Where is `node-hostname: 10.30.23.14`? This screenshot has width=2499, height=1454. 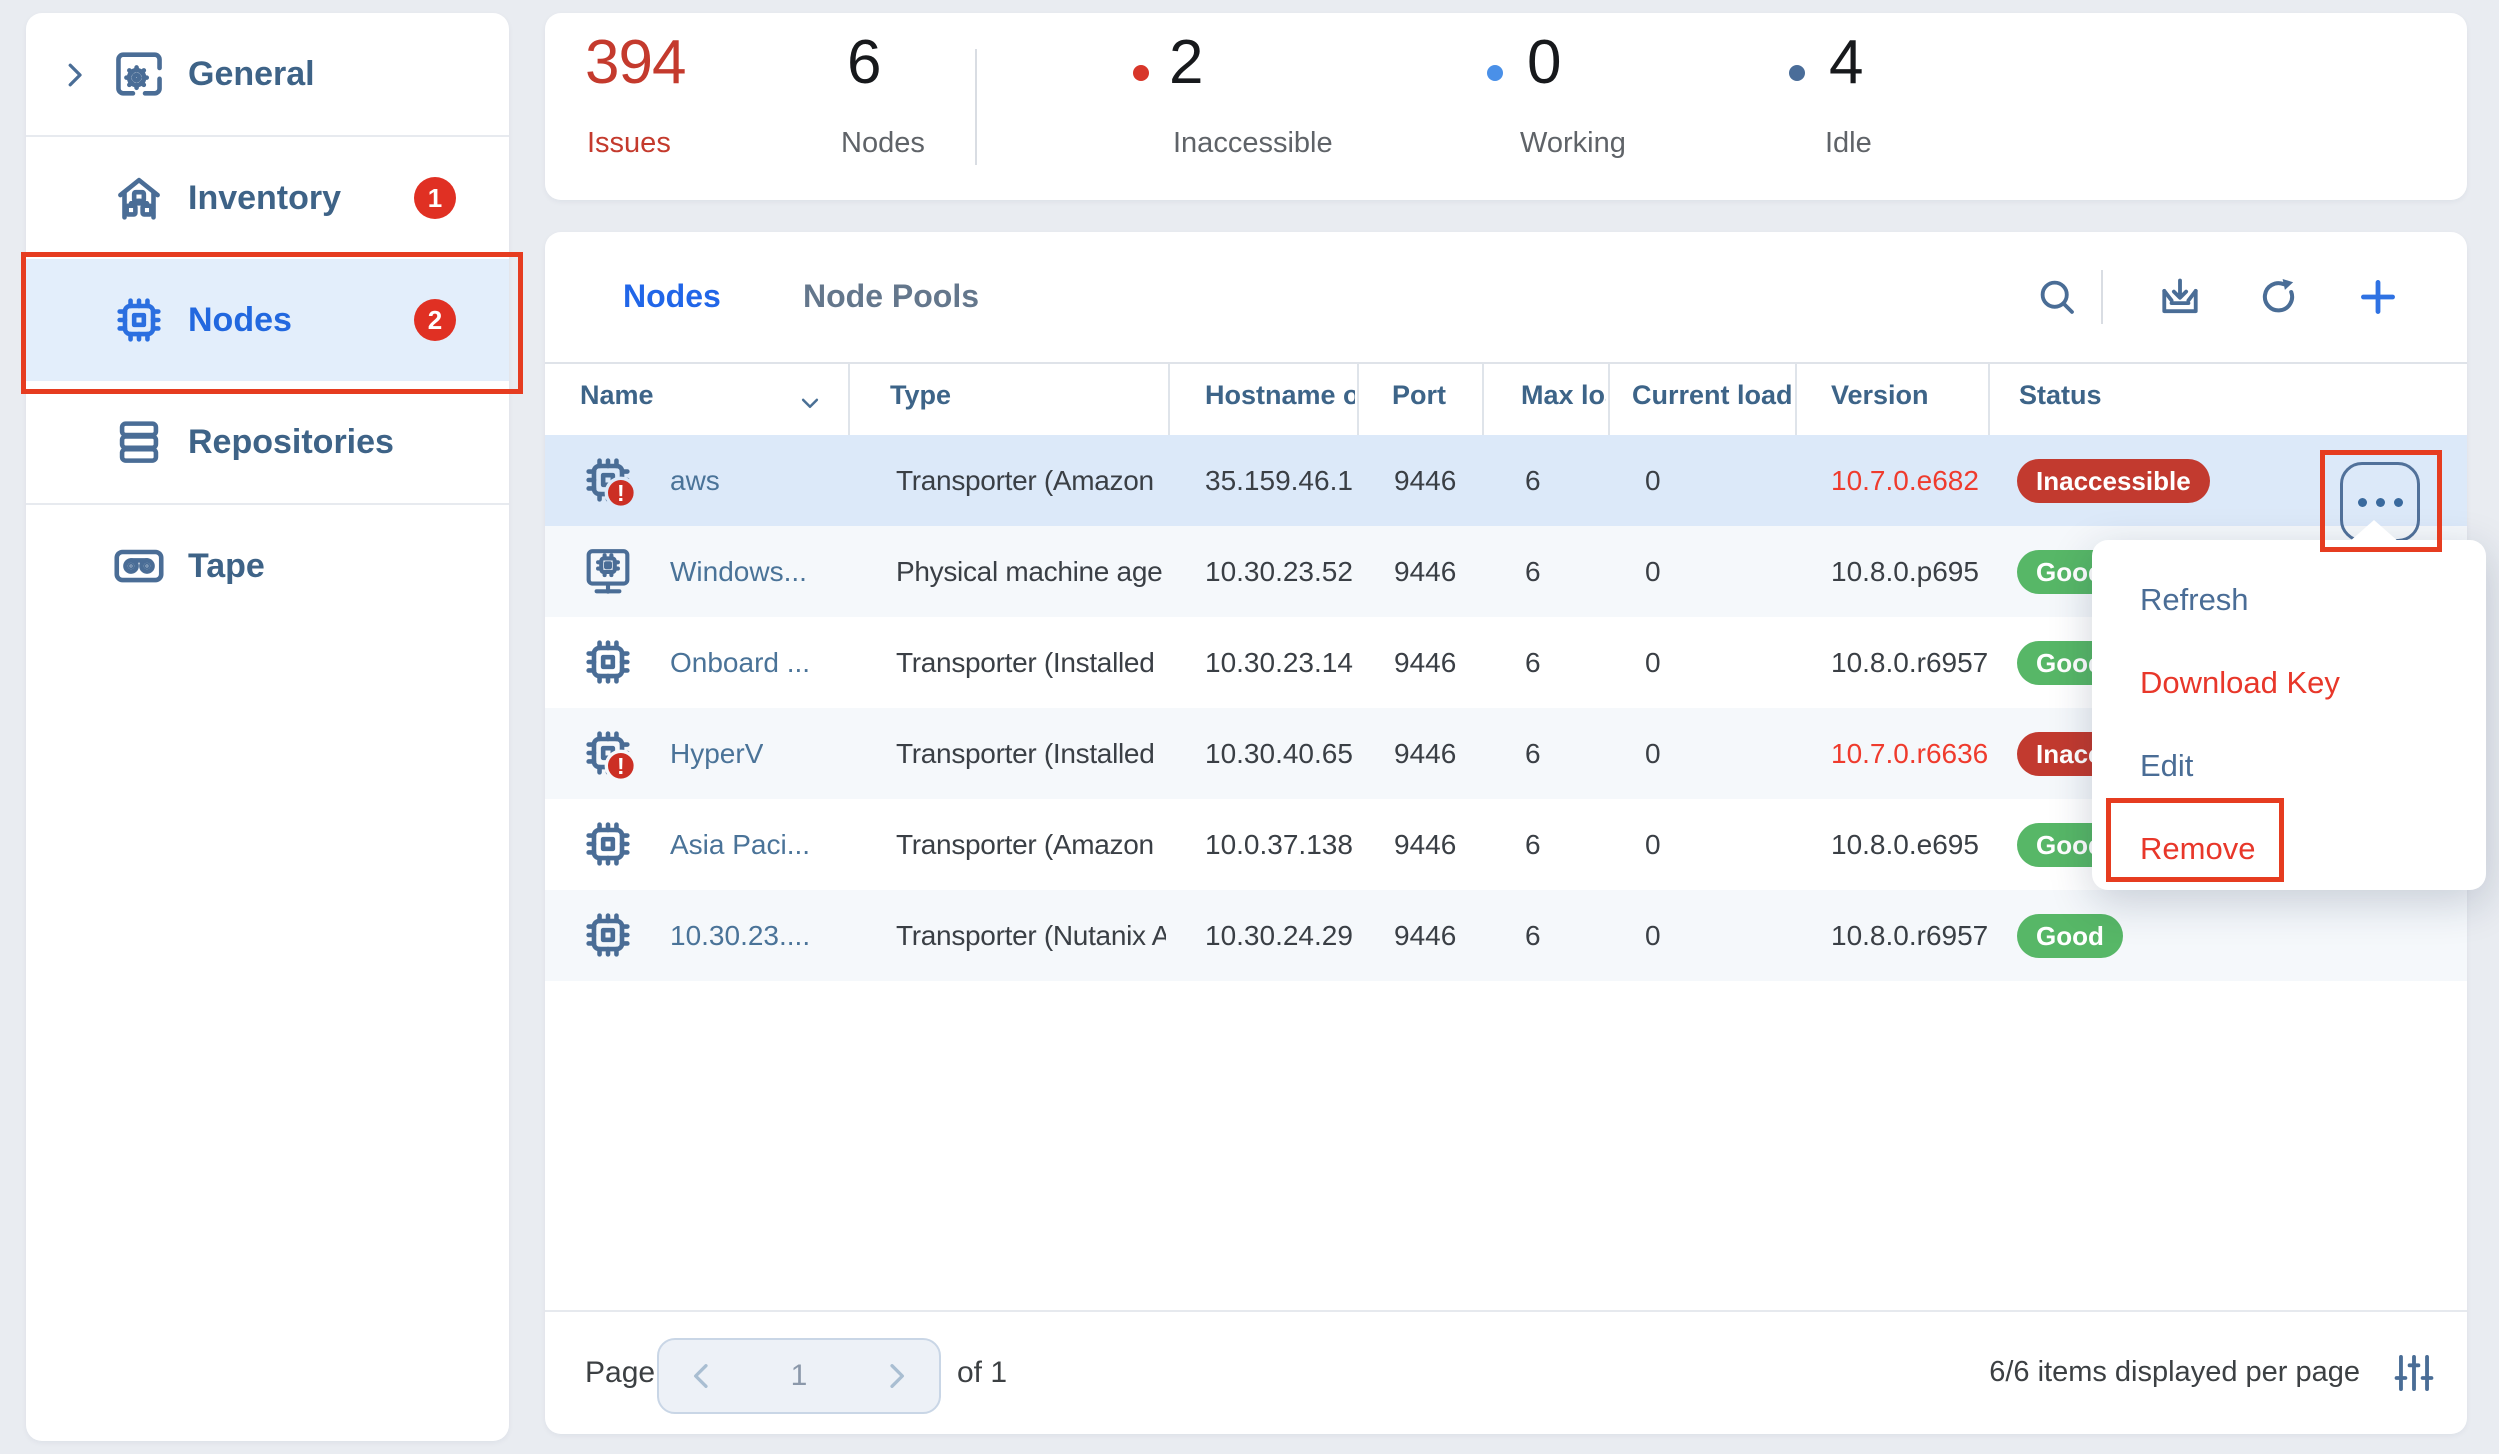
node-hostname: 10.30.23.14 is located at coordinates (1279, 662).